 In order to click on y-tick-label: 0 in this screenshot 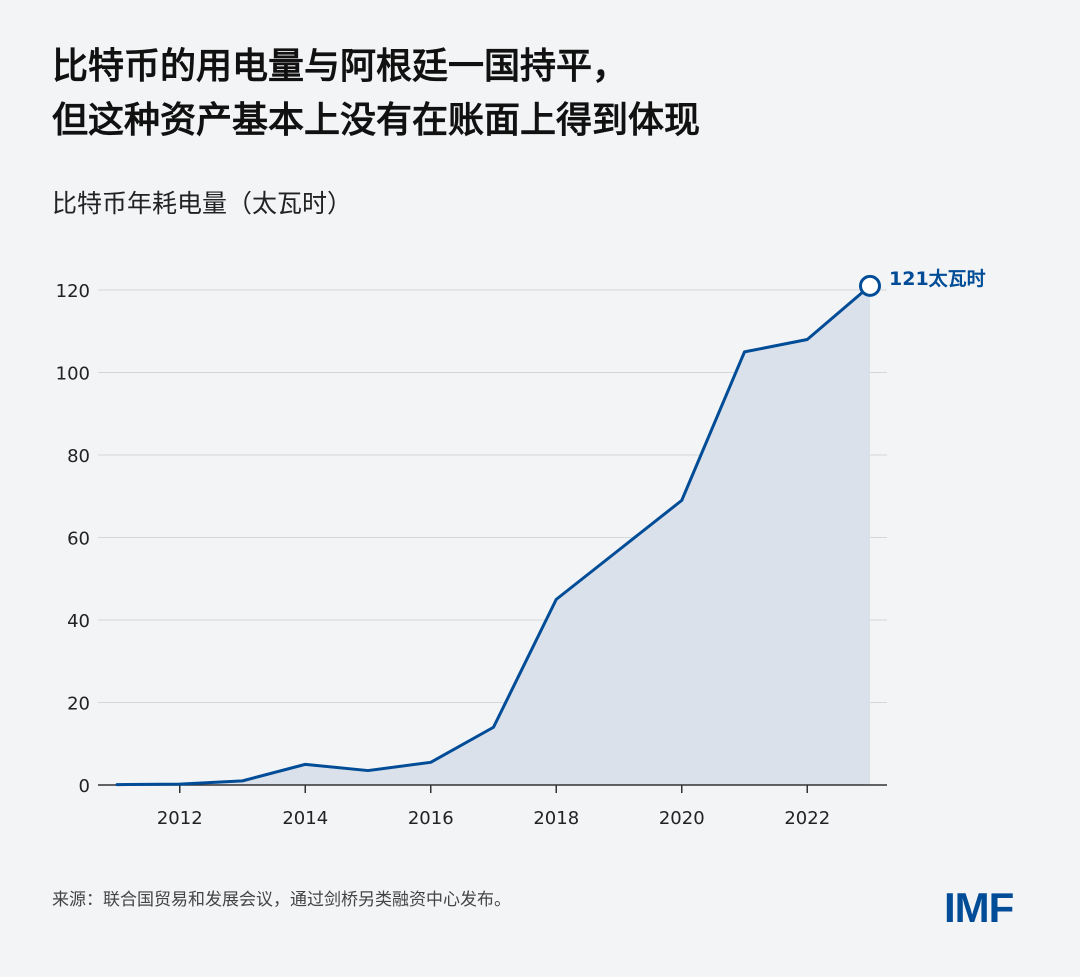, I will do `click(84, 786)`.